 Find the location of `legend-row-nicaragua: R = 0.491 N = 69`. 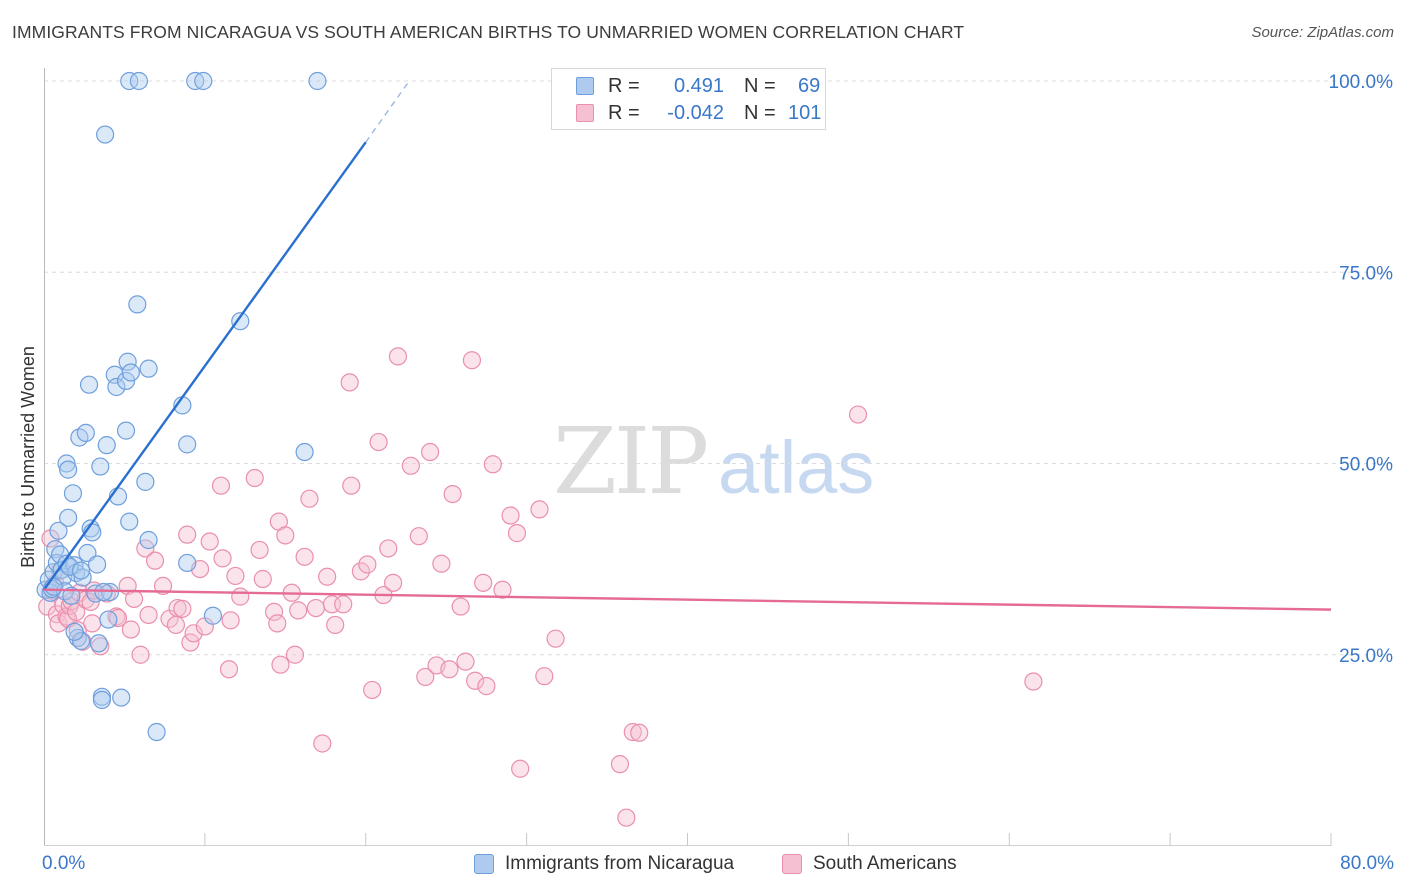

legend-row-nicaragua: R = 0.491 N = 69 is located at coordinates (698, 86).